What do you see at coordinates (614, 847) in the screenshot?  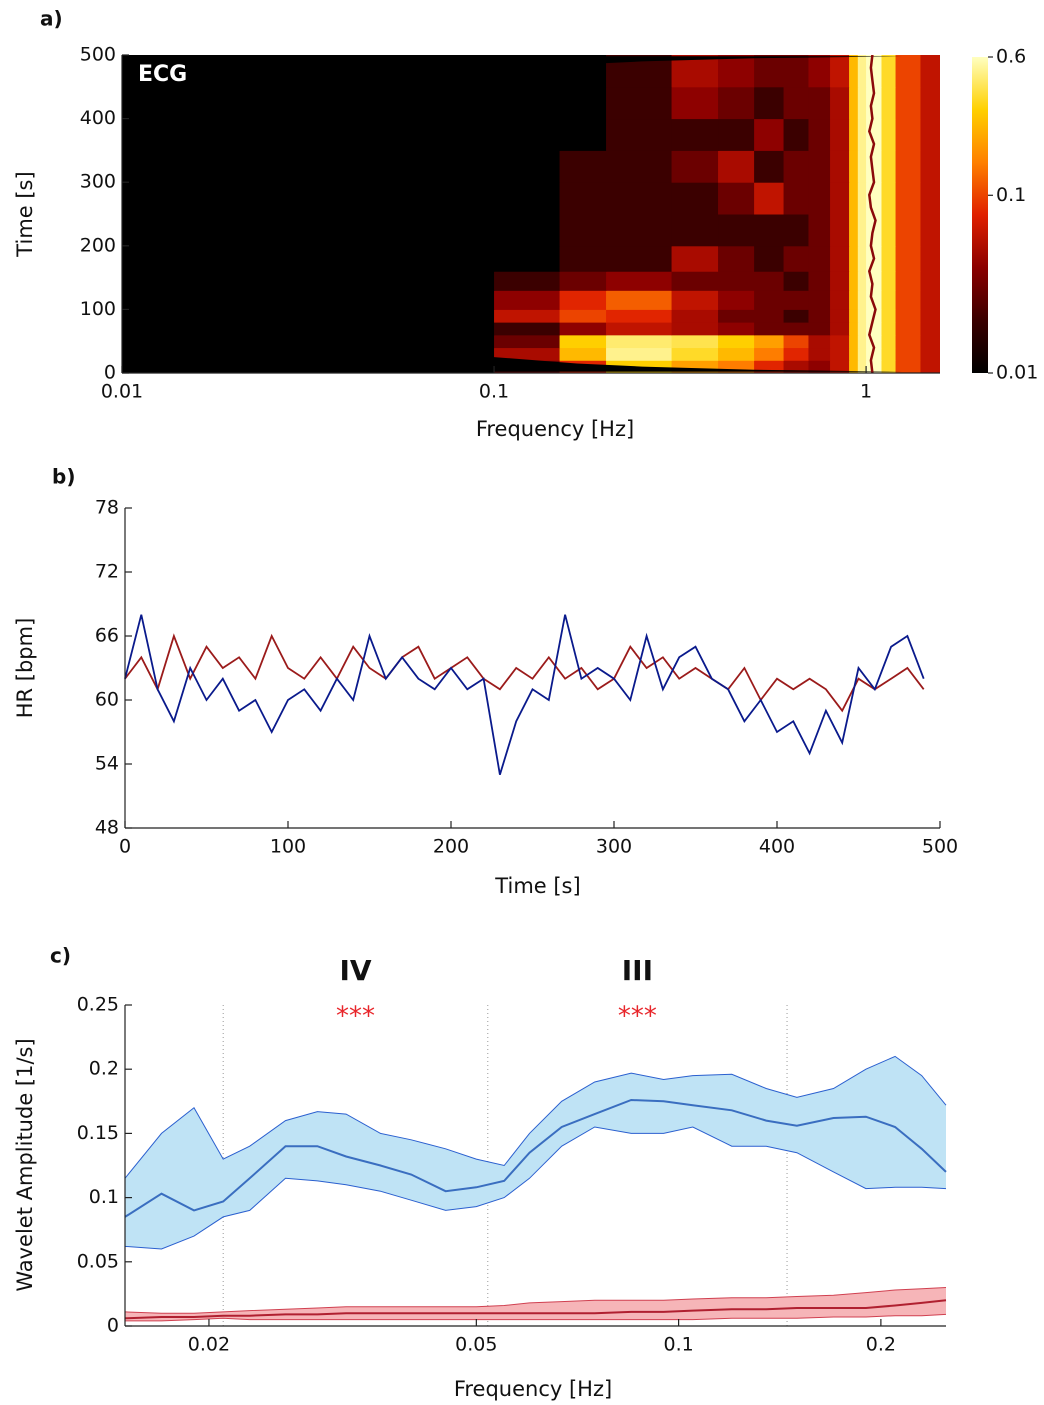 I see `x-tick-label: 300` at bounding box center [614, 847].